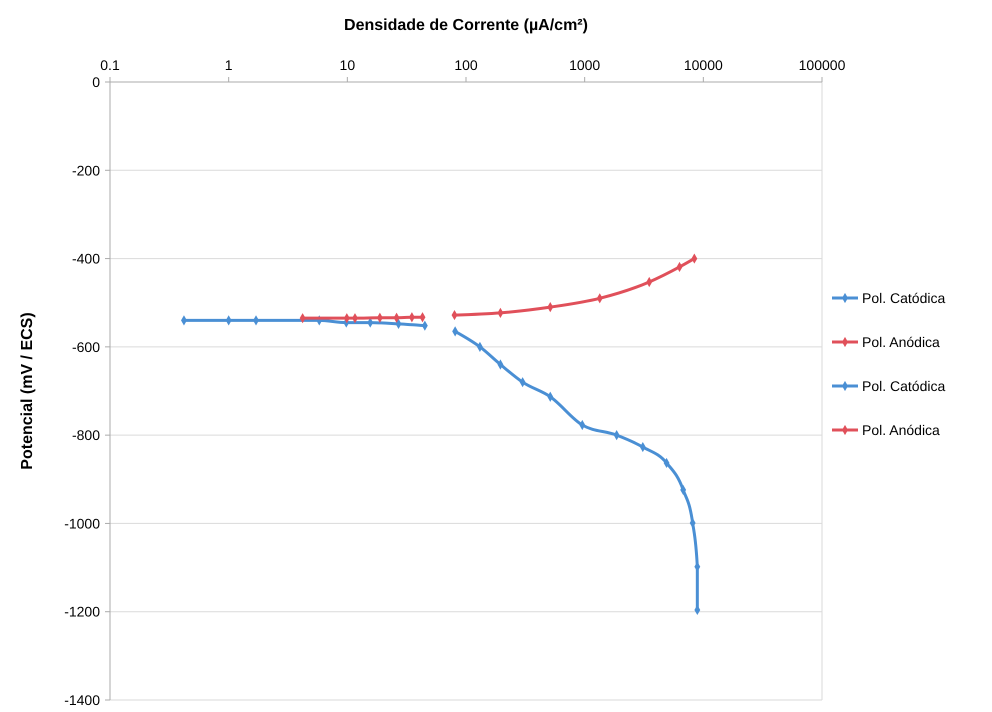 This screenshot has height=712, width=992. What do you see at coordinates (466, 65) in the screenshot?
I see `x-tick-label: 100` at bounding box center [466, 65].